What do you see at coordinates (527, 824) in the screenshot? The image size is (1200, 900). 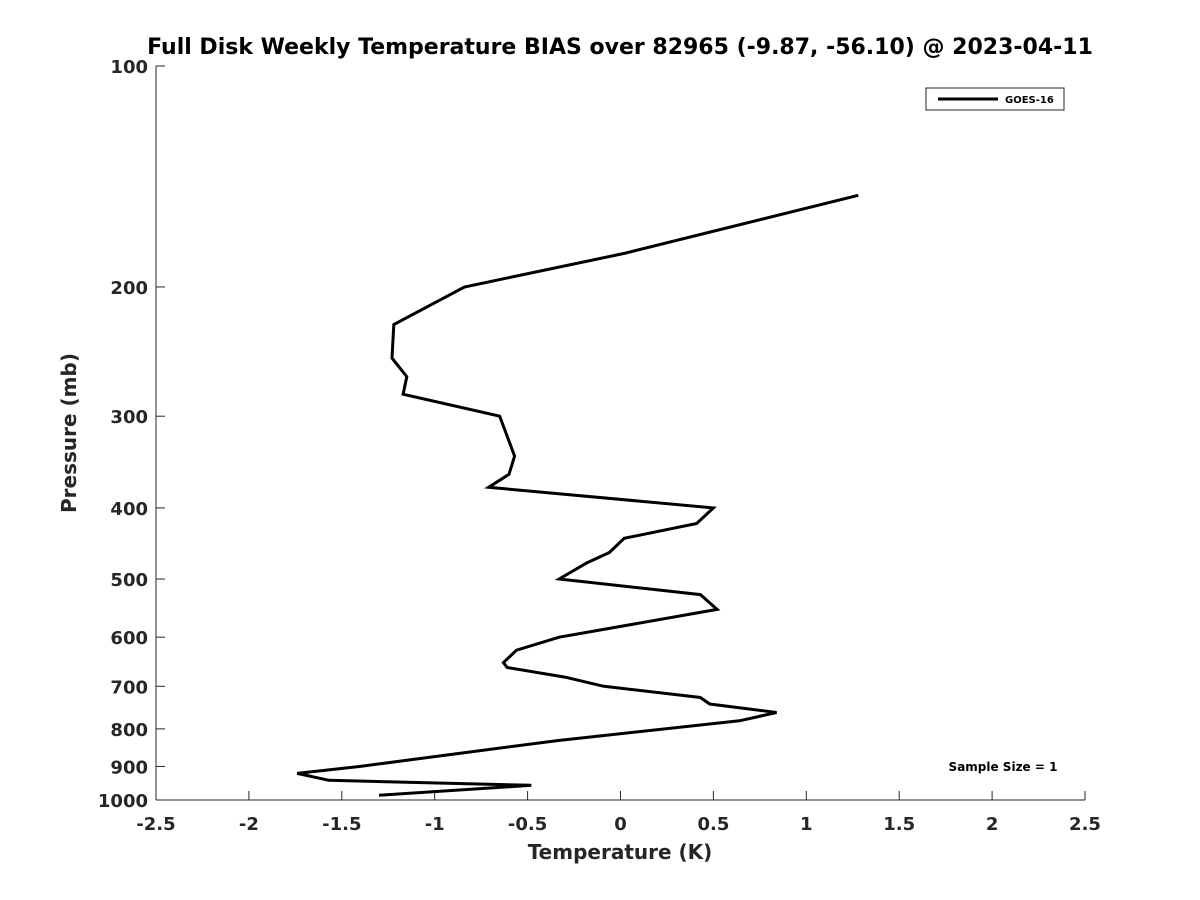 I see `x-tick-label: -0.5` at bounding box center [527, 824].